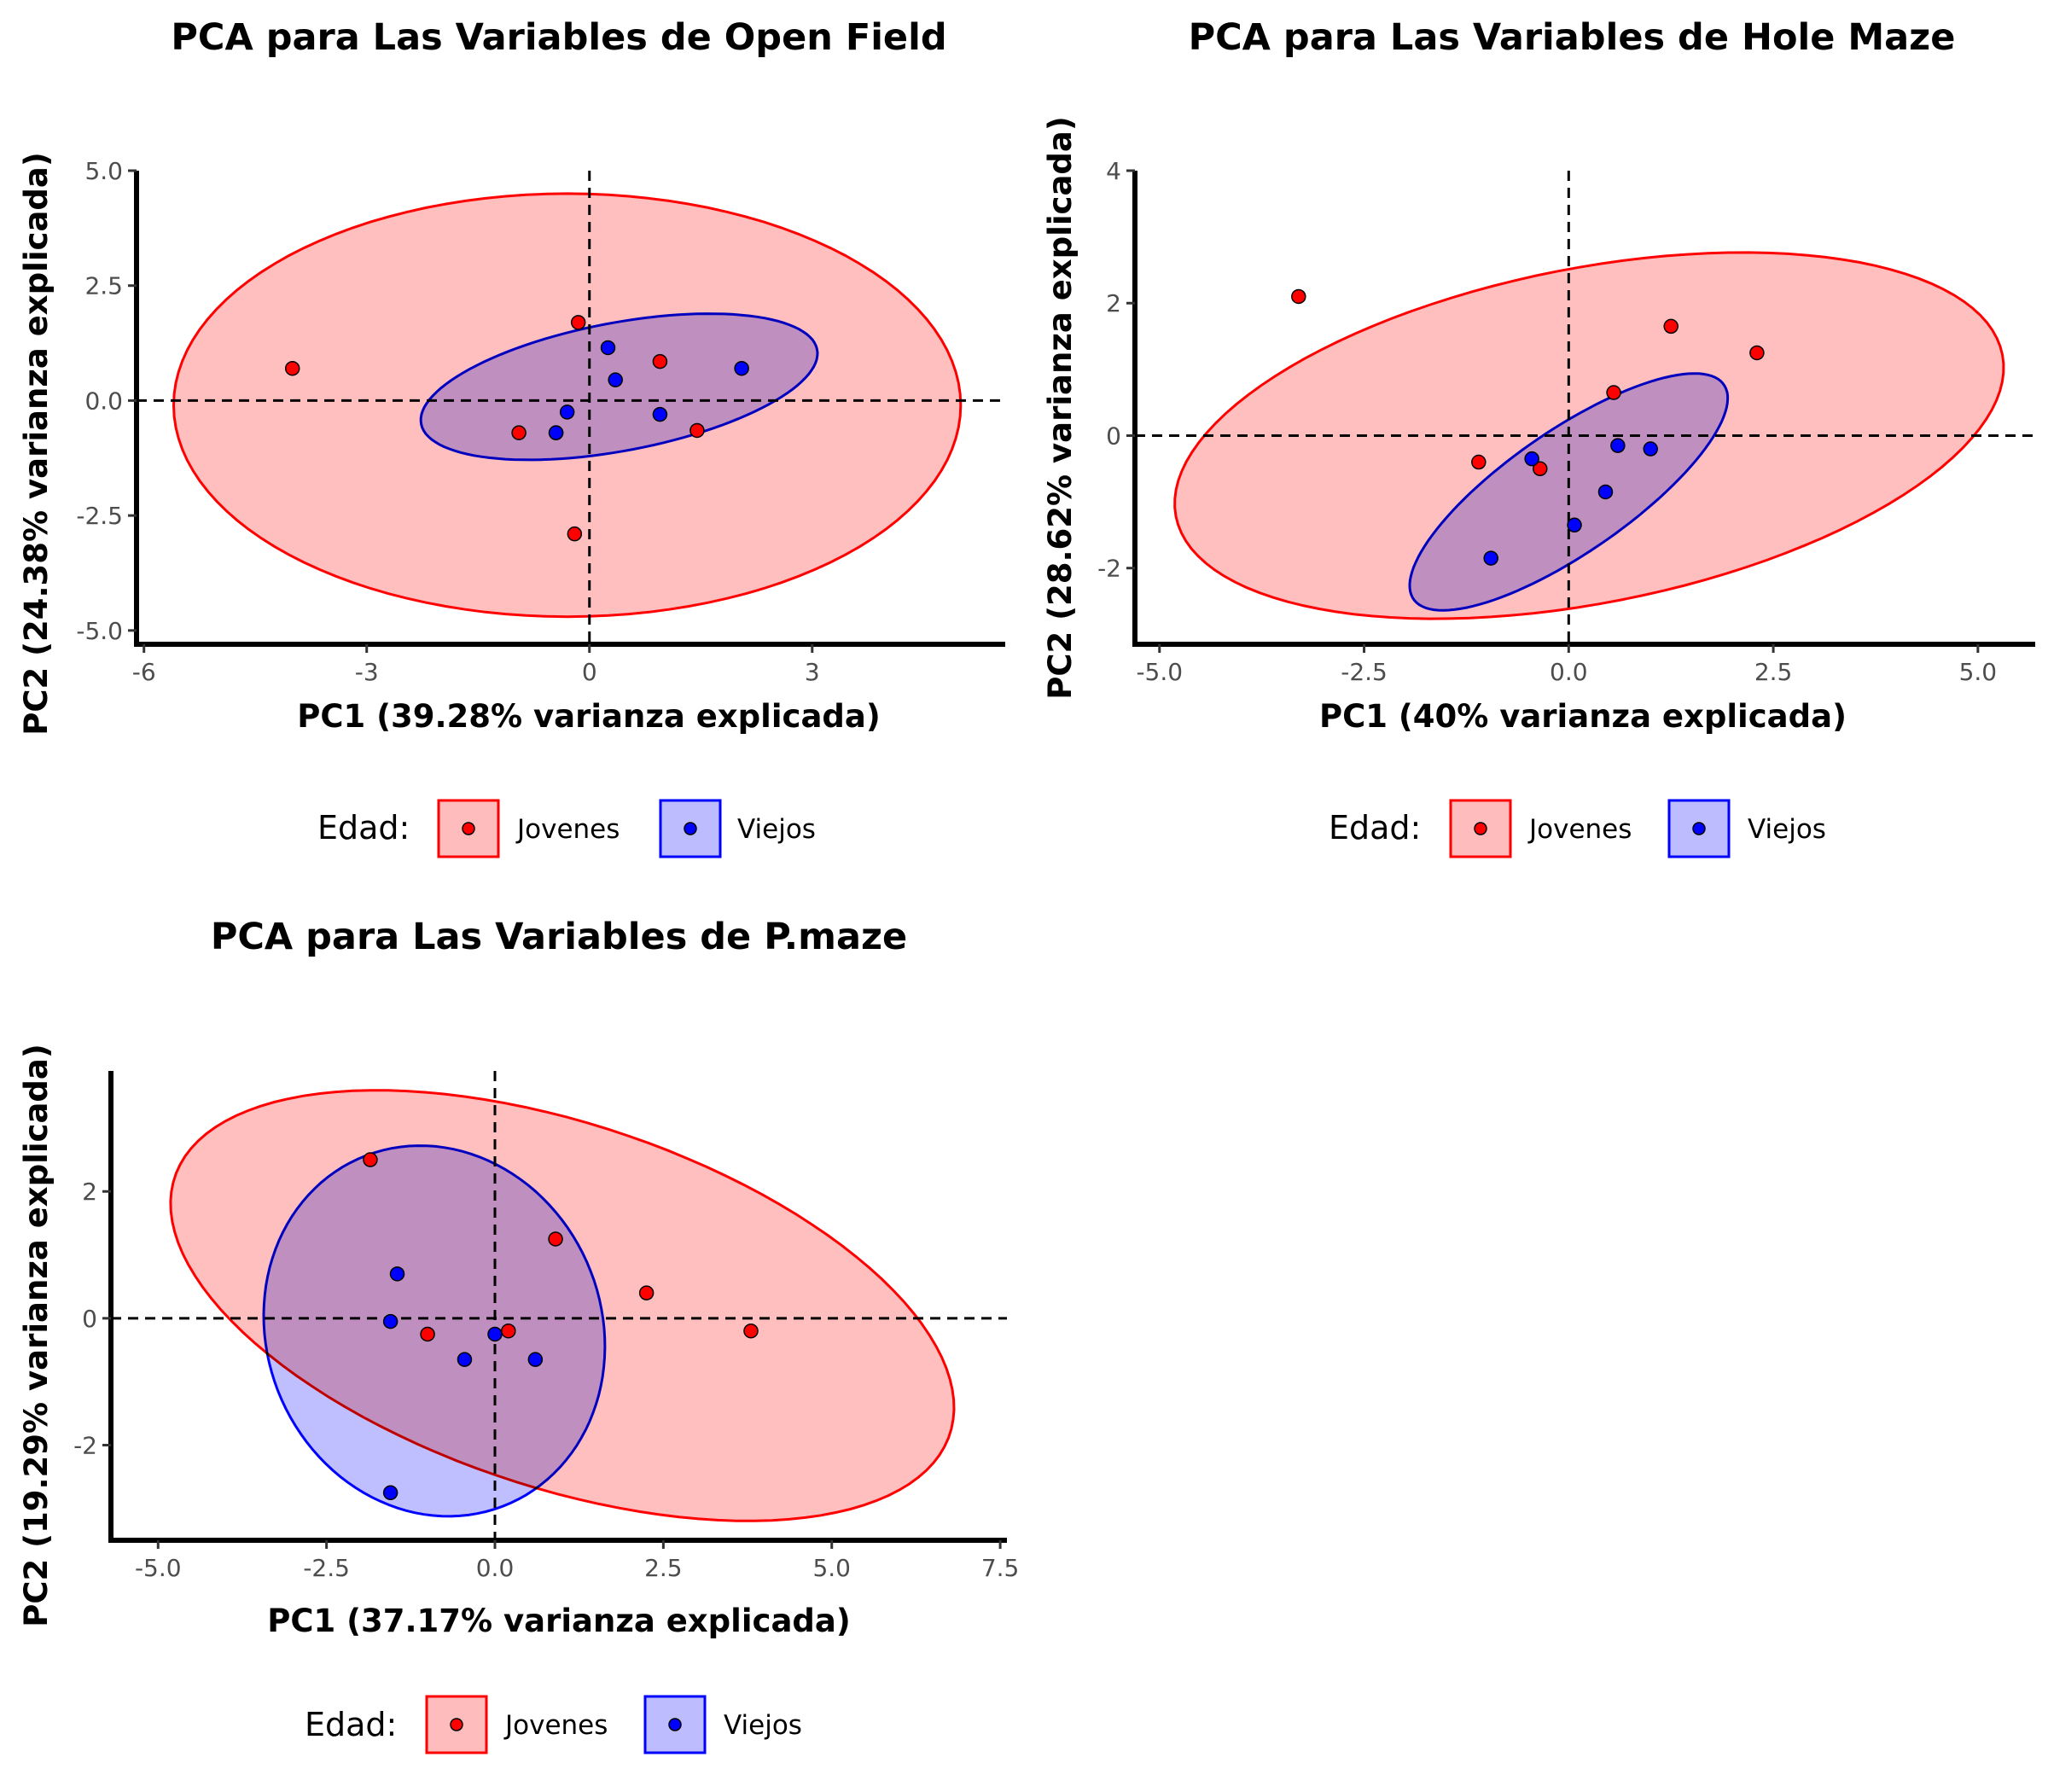  Describe the element at coordinates (367, 672) in the screenshot. I see `x-tick-label: -3` at that location.